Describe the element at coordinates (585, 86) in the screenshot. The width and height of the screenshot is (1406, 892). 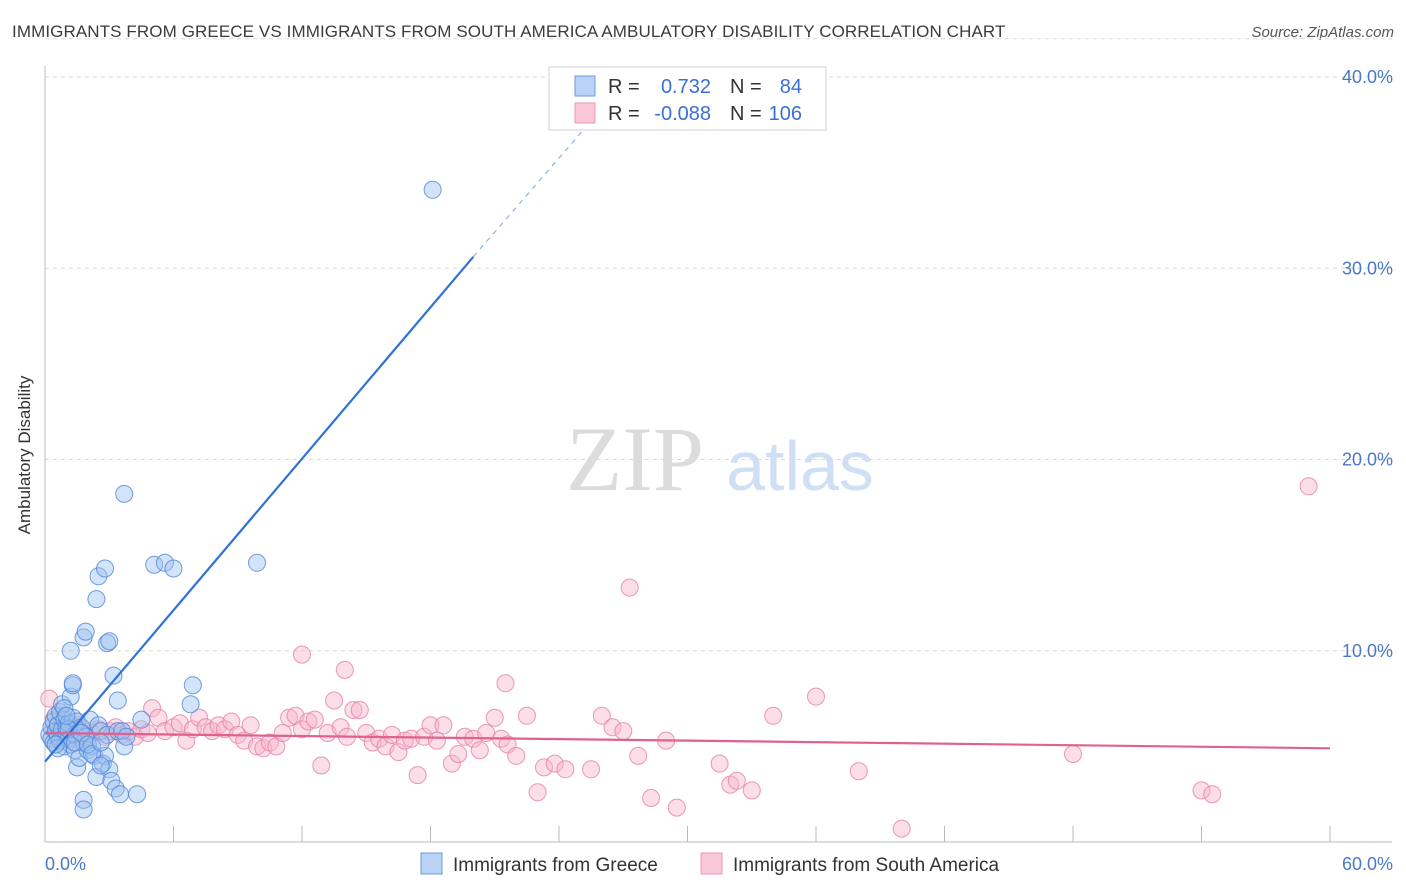
I see `legend-swatch-blue` at that location.